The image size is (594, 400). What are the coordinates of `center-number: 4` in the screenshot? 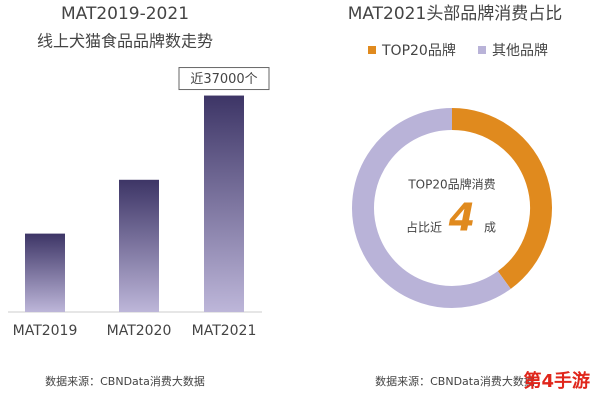 It's located at (461, 218).